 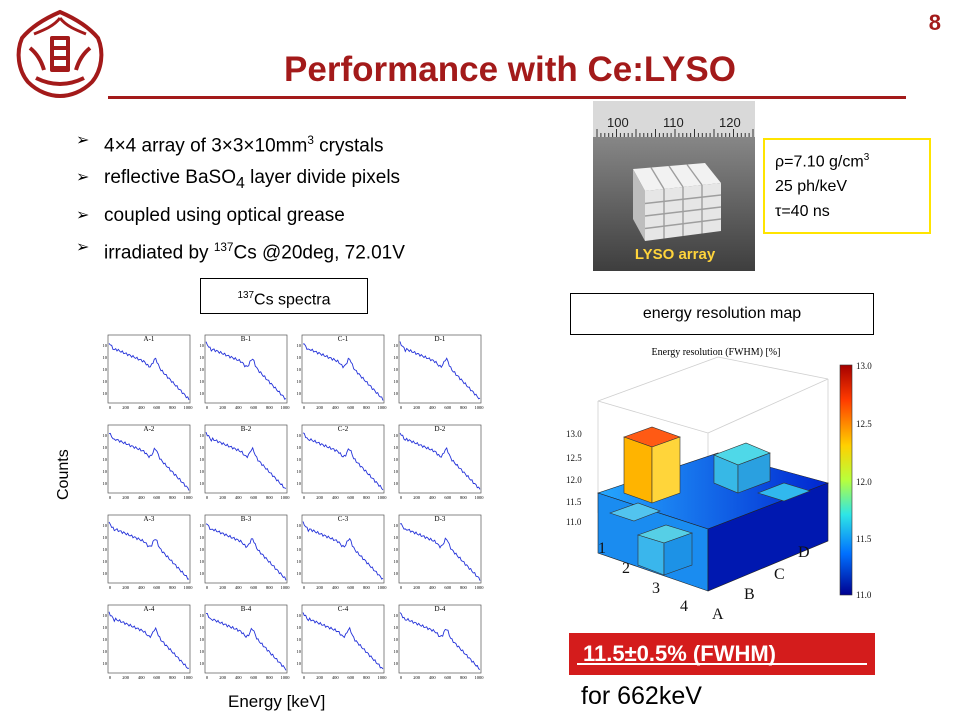 What do you see at coordinates (574, 458) in the screenshot?
I see `svg-text: 12.5` at bounding box center [574, 458].